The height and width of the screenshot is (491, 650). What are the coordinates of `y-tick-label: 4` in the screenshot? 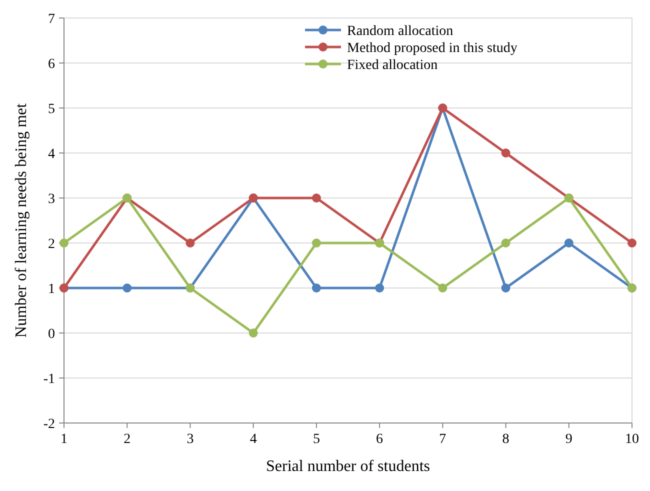 It's located at (51, 154).